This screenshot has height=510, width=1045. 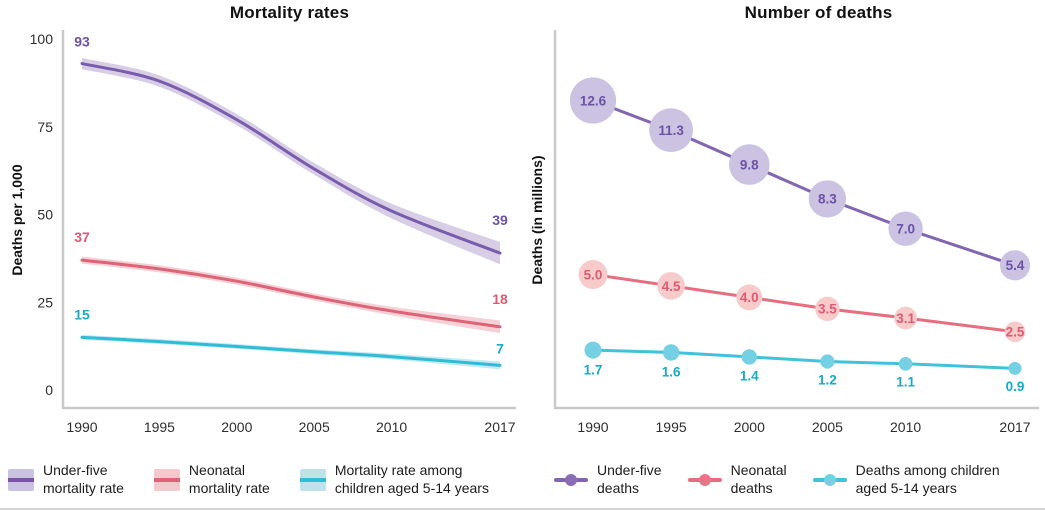 What do you see at coordinates (818, 12) in the screenshot?
I see `right-chart-title: Number of deaths` at bounding box center [818, 12].